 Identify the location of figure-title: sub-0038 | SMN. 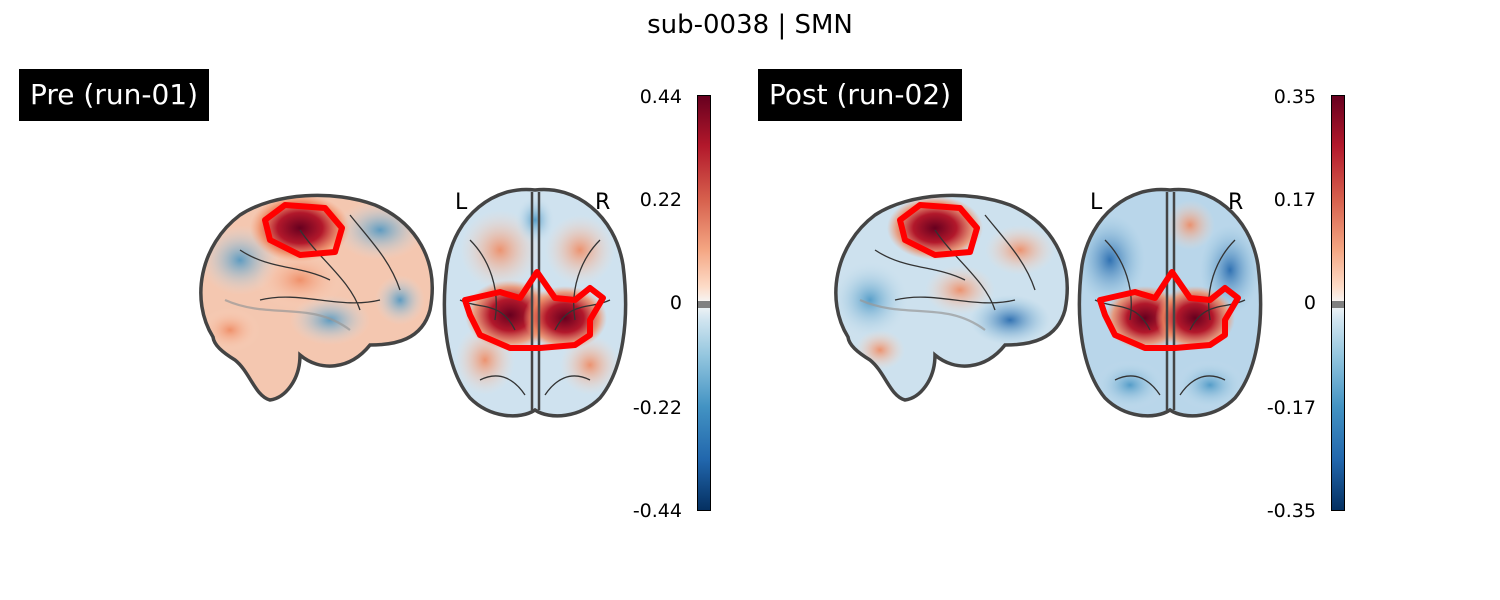
(750, 25).